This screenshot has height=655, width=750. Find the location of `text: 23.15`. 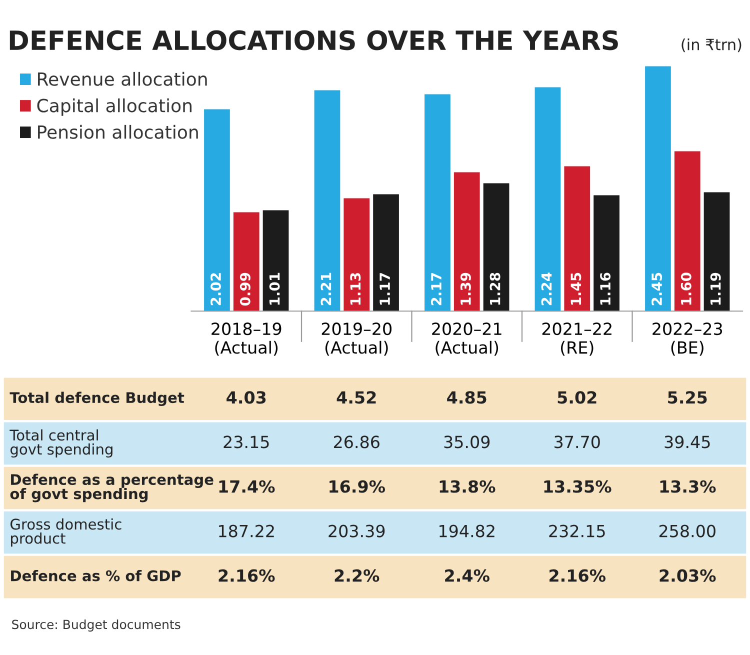

text: 23.15 is located at coordinates (246, 442).